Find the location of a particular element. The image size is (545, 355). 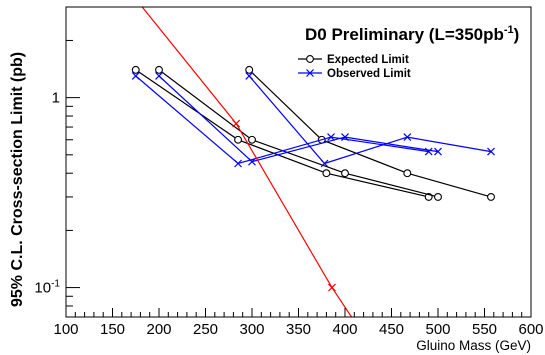

x-tick-label: 200 is located at coordinates (158, 329).